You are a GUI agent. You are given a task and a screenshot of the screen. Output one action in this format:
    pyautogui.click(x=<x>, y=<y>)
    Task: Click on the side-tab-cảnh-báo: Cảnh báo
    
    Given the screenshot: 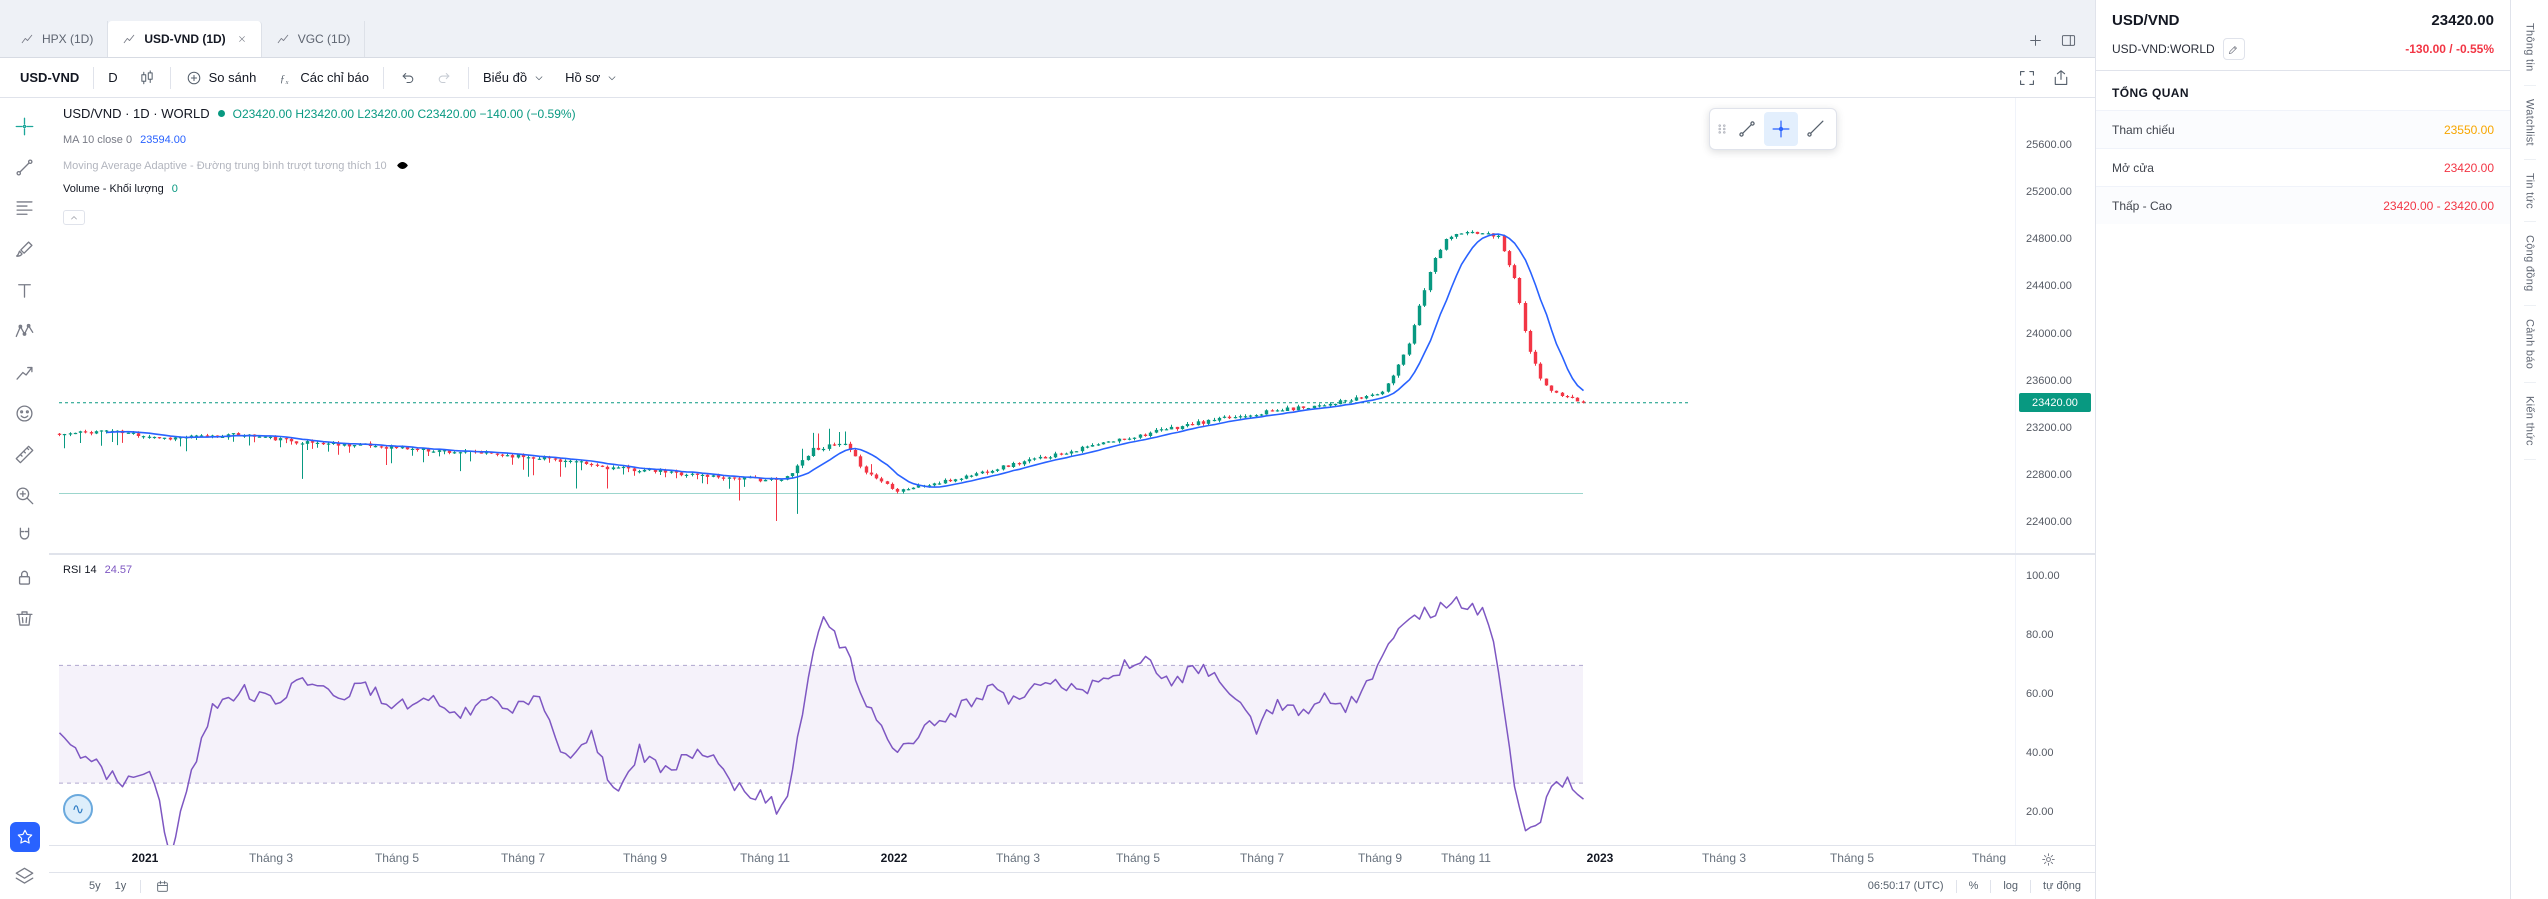 What is the action you would take?
    pyautogui.click(x=2529, y=345)
    